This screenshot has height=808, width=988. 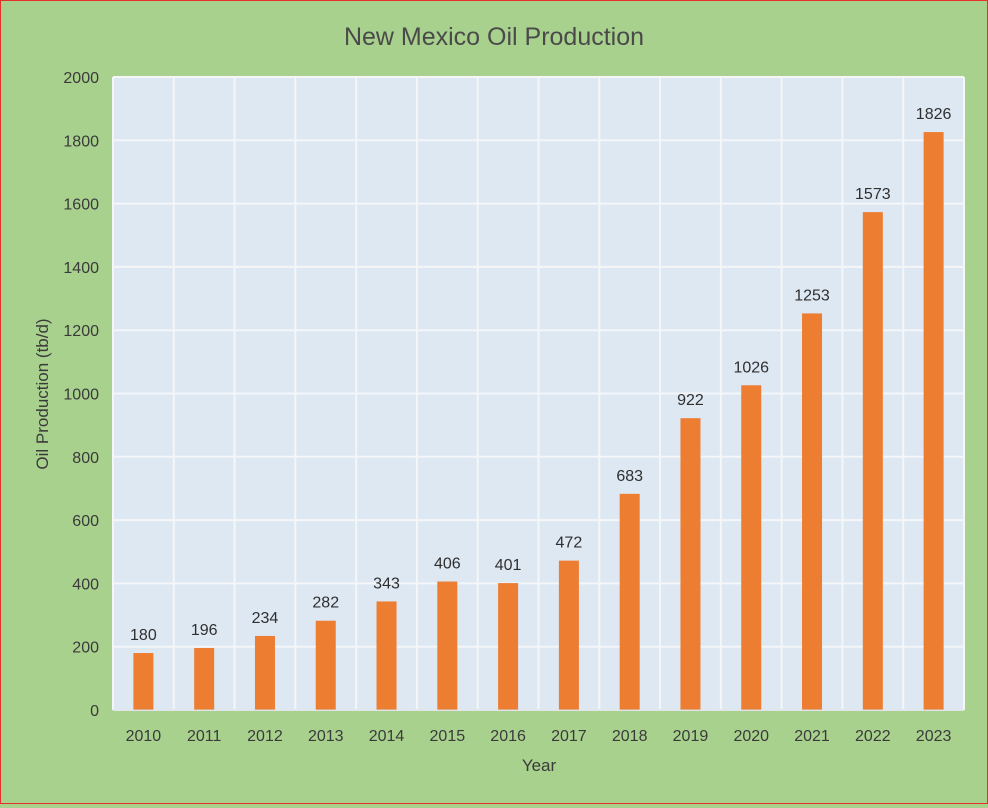 I want to click on bar-2019, so click(x=690, y=564).